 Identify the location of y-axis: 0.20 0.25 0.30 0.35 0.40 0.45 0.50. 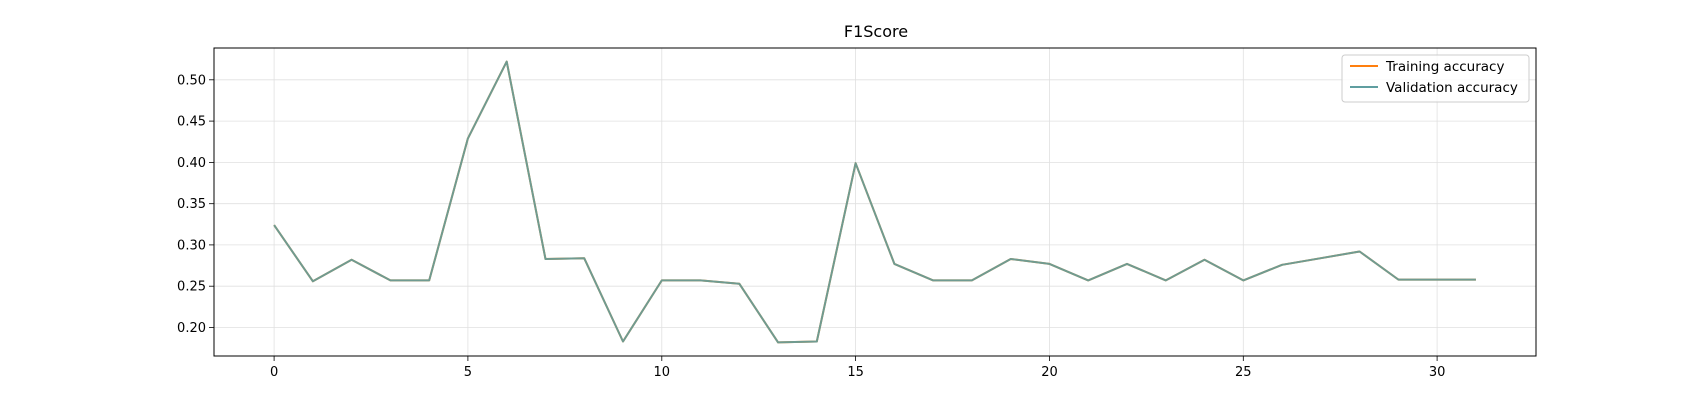
(195, 204).